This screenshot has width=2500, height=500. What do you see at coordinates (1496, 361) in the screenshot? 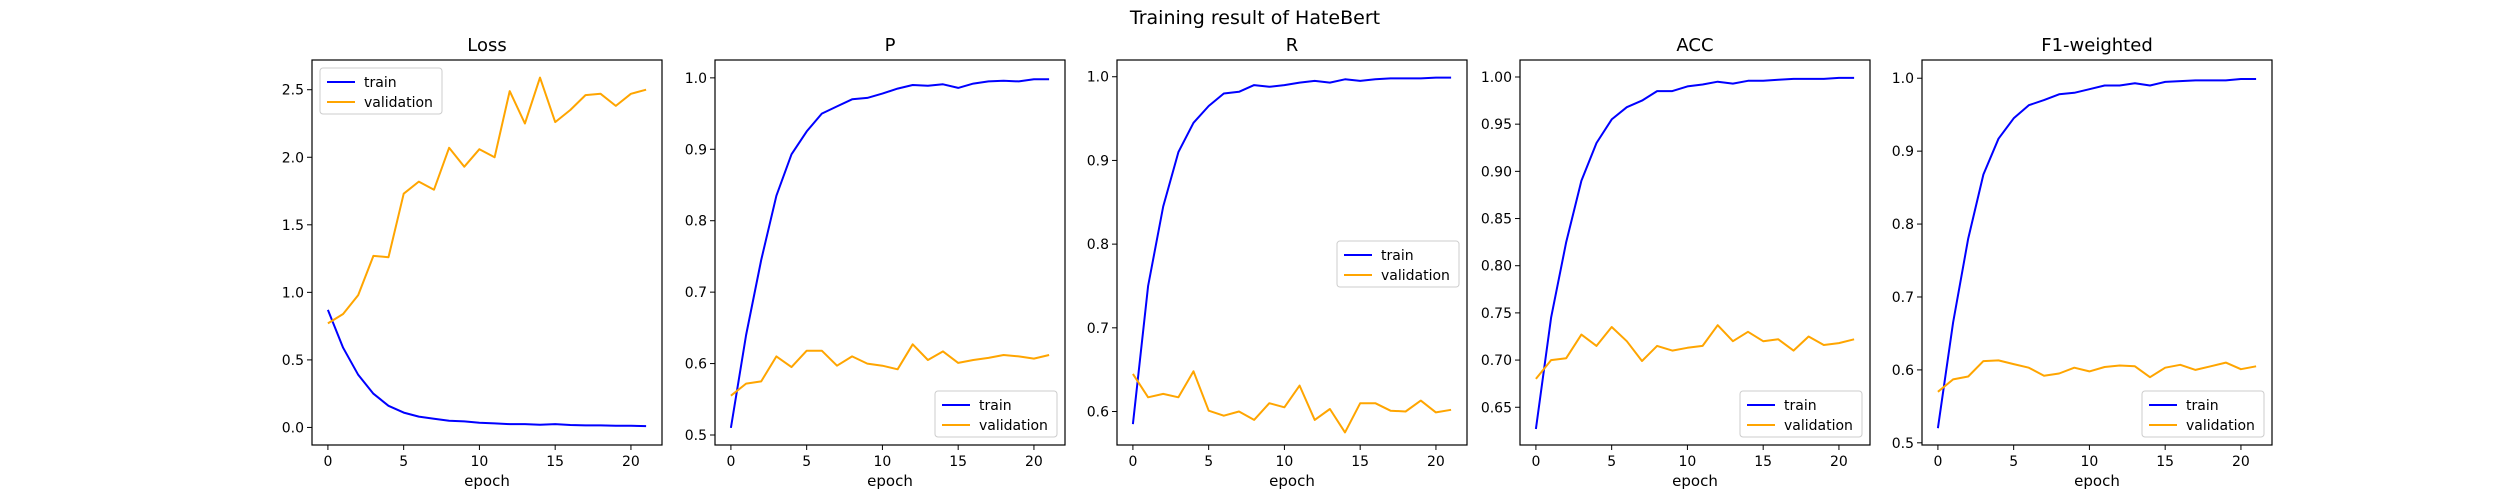
I see `y-tick-label: 0.70` at bounding box center [1496, 361].